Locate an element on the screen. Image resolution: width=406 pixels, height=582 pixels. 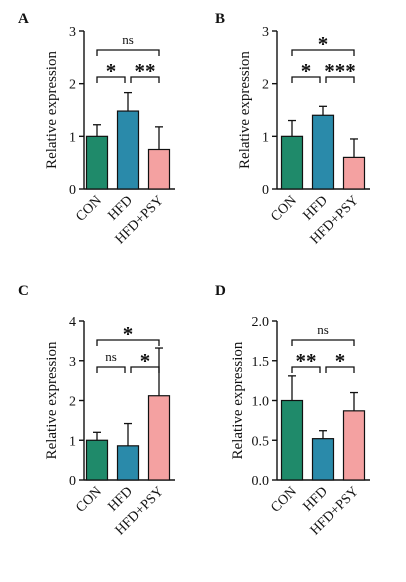
y-tick-label: 1.0 is located at coordinates (261, 402).